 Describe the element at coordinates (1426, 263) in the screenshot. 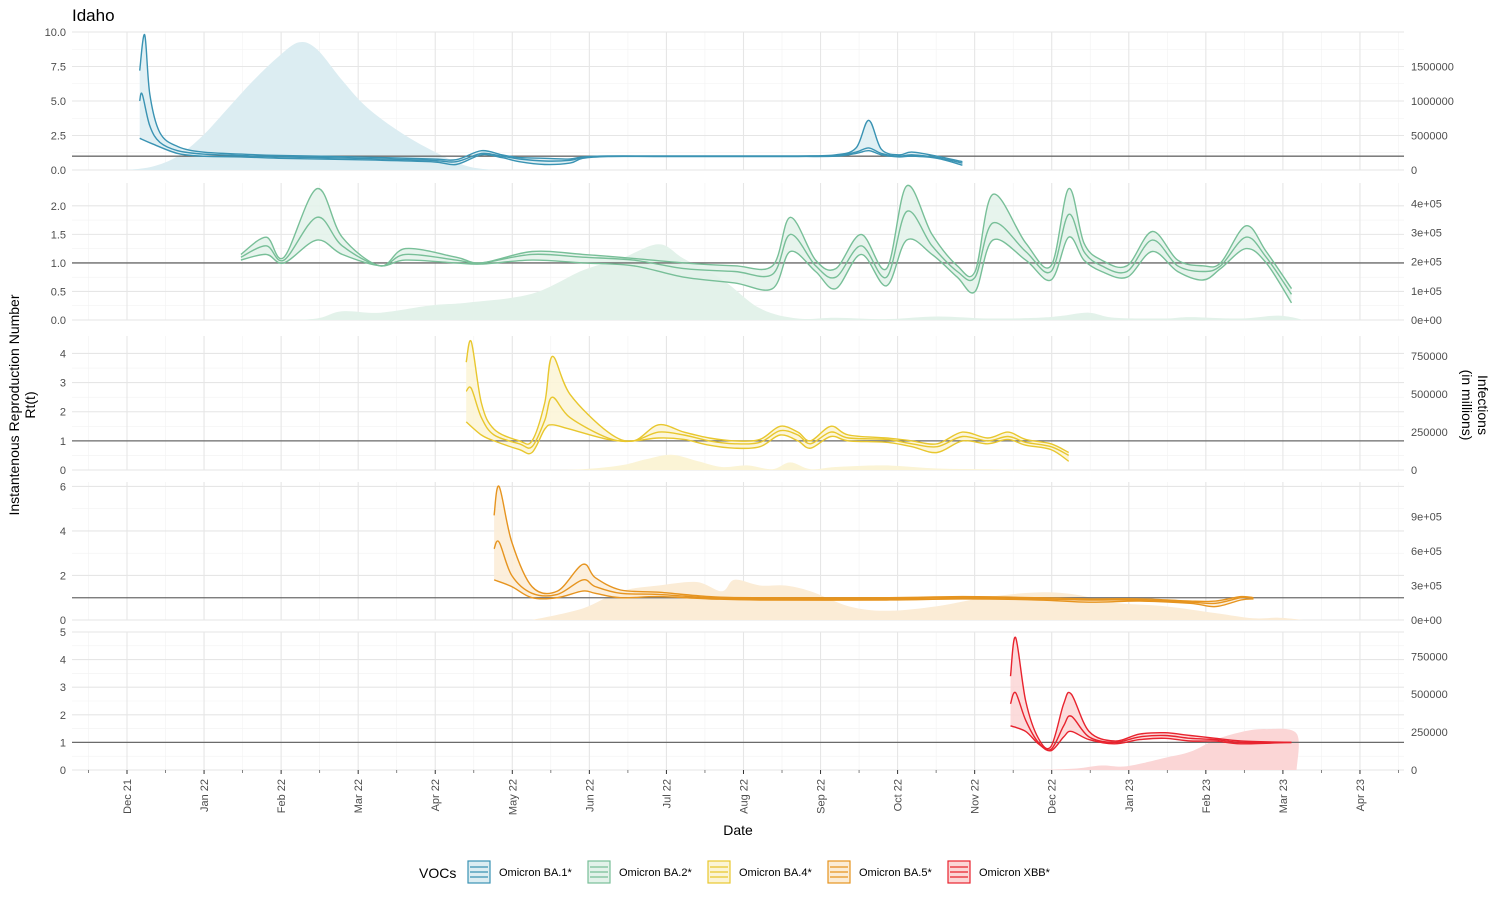

I see `y2-tick-label: 2e+05` at that location.